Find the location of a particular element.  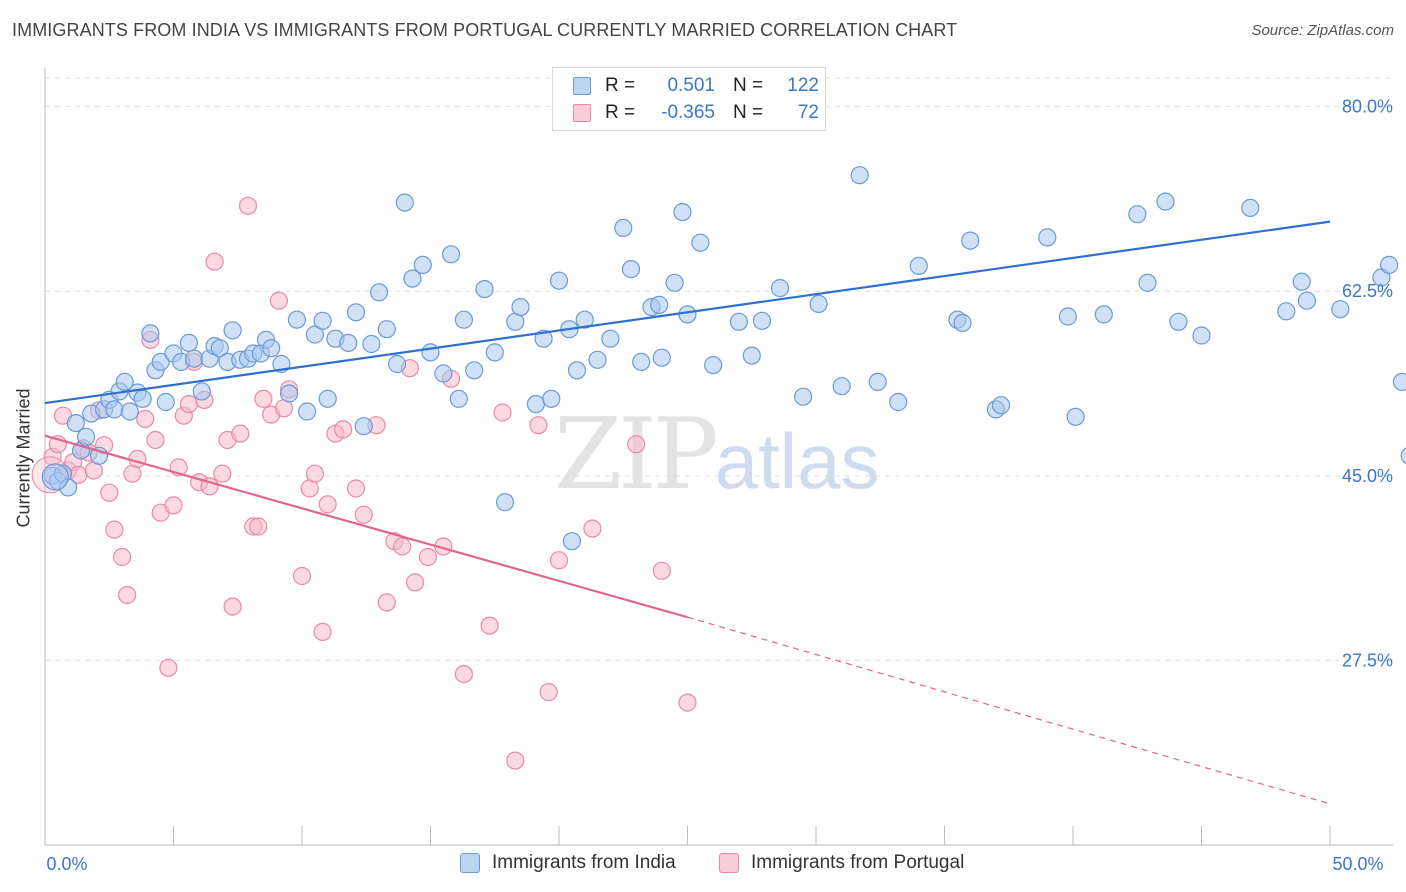

india-point-cluster is located at coordinates (55, 477).